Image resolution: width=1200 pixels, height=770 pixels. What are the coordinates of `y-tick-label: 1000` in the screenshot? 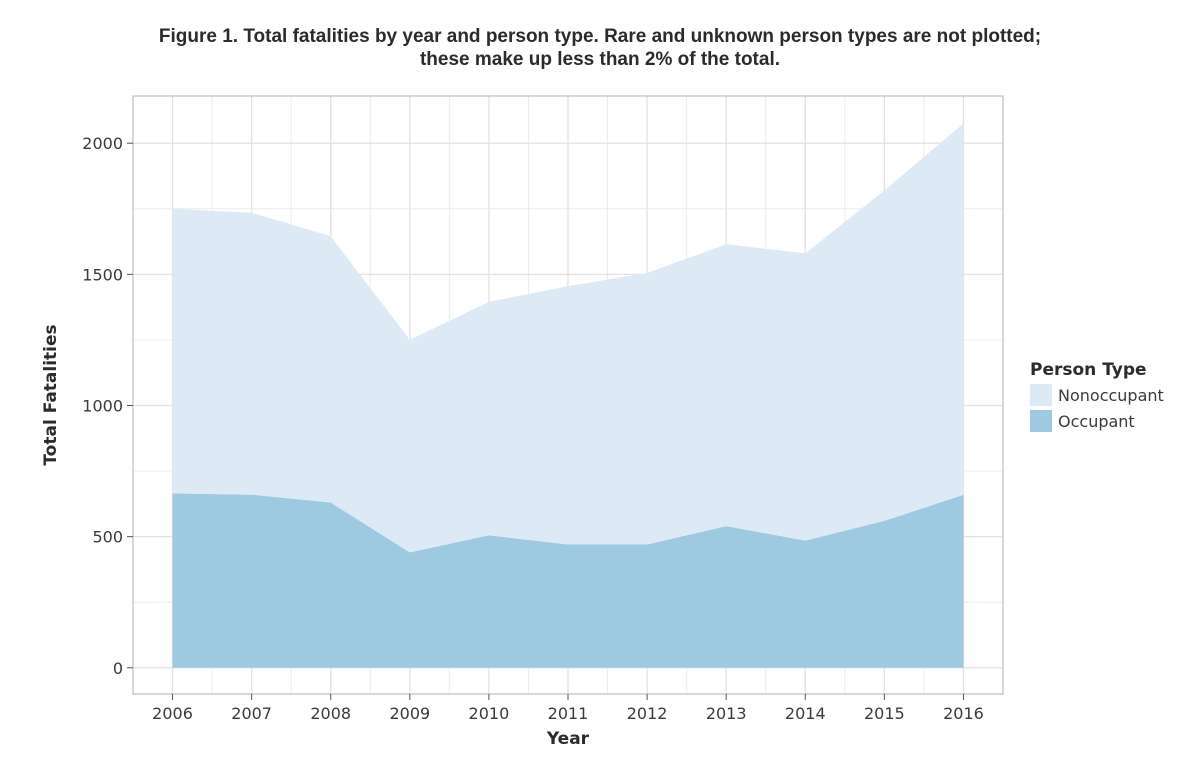 It's located at (102, 405).